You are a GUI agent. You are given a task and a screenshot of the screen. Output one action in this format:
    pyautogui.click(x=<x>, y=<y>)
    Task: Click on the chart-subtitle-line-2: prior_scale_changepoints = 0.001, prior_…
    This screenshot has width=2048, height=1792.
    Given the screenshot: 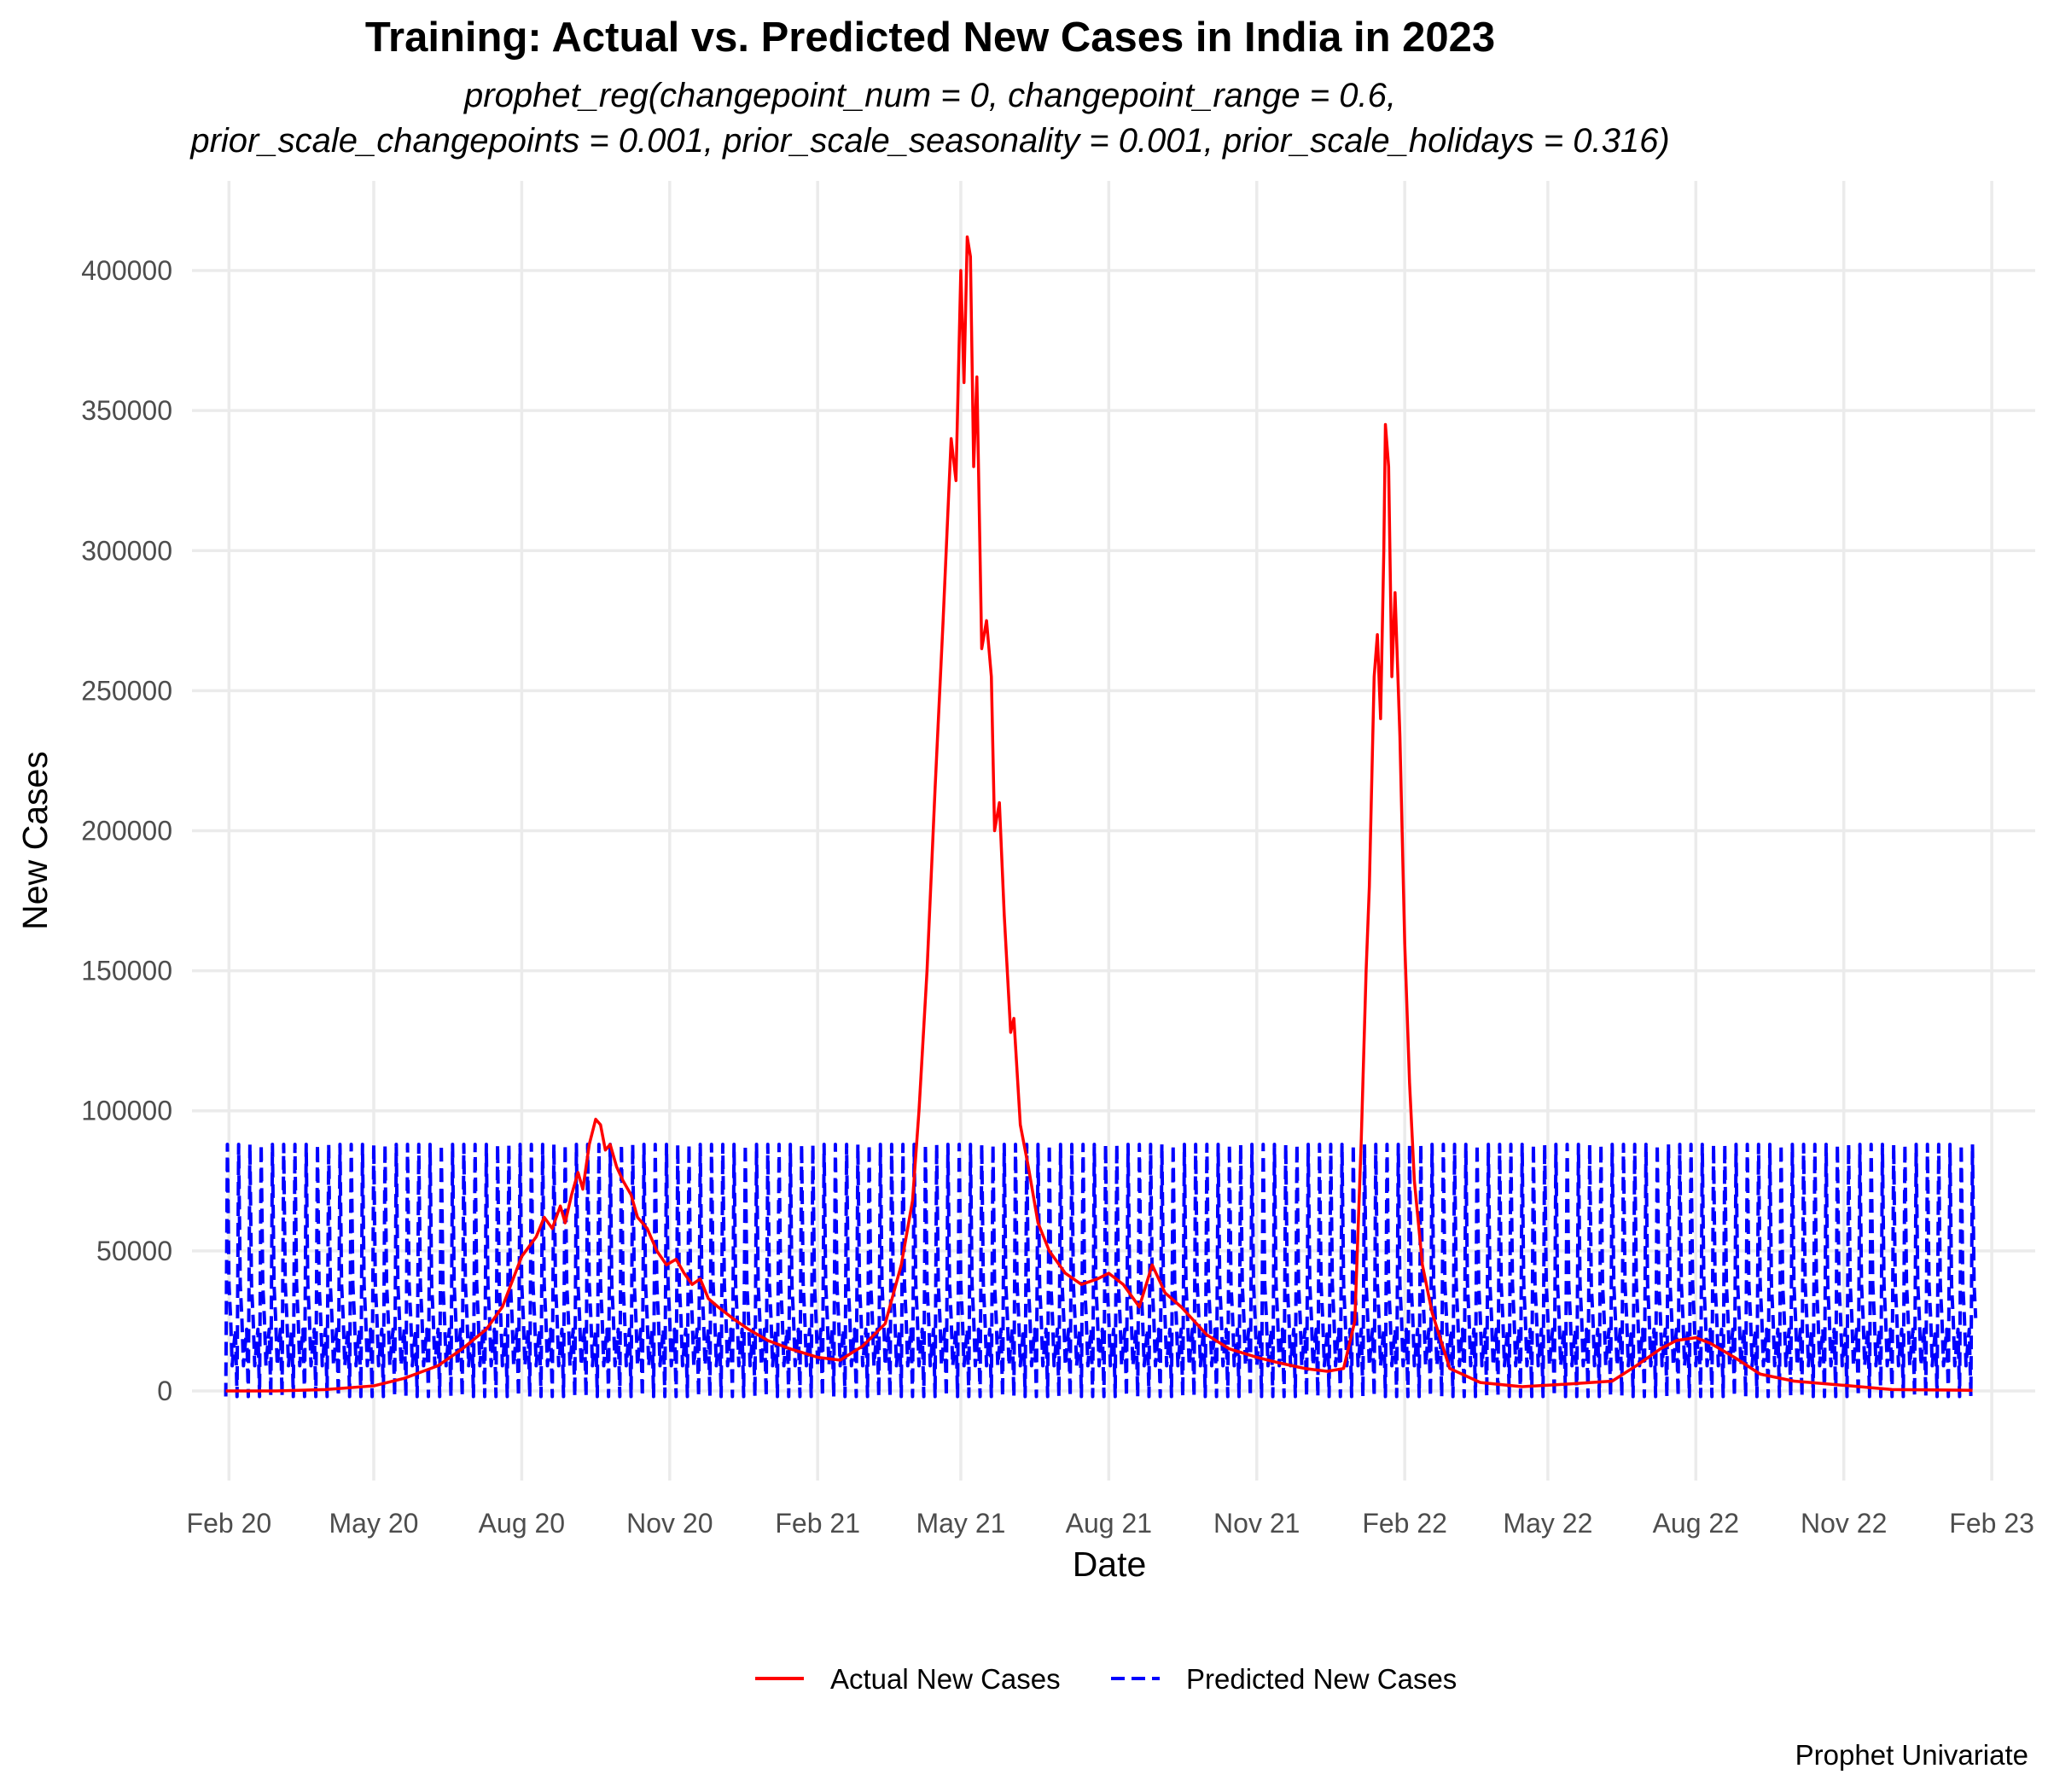 What is the action you would take?
    pyautogui.click(x=929, y=141)
    